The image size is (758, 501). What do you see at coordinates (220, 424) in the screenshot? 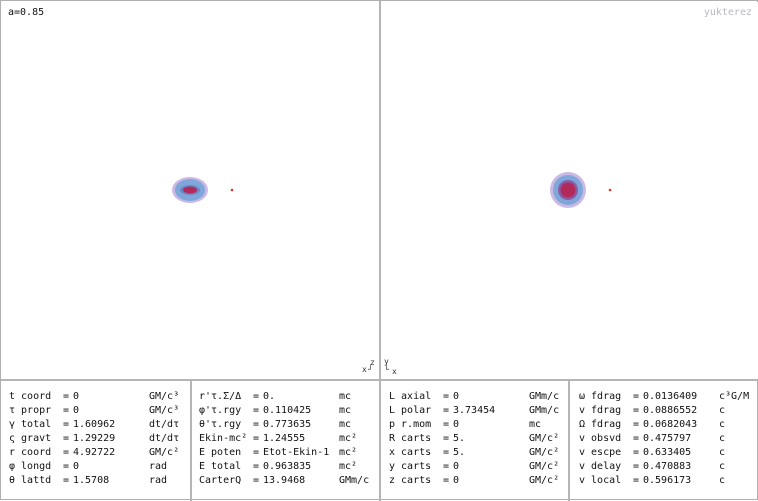
I see `readout-name: θ'τ.rgy` at bounding box center [220, 424].